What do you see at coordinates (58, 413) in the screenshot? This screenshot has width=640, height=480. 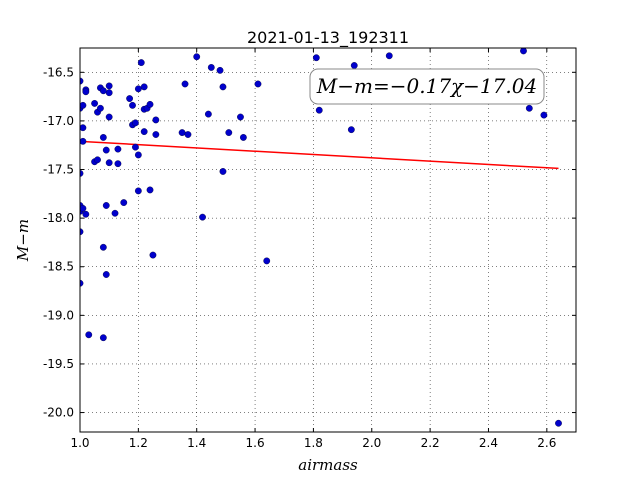 I see `y-tick-label: -20.0` at bounding box center [58, 413].